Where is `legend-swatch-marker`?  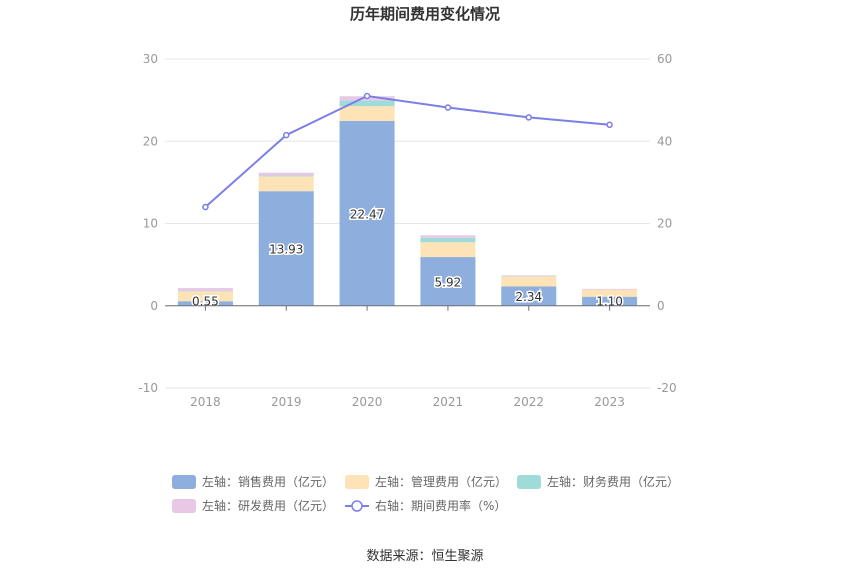
legend-swatch-marker is located at coordinates (357, 506).